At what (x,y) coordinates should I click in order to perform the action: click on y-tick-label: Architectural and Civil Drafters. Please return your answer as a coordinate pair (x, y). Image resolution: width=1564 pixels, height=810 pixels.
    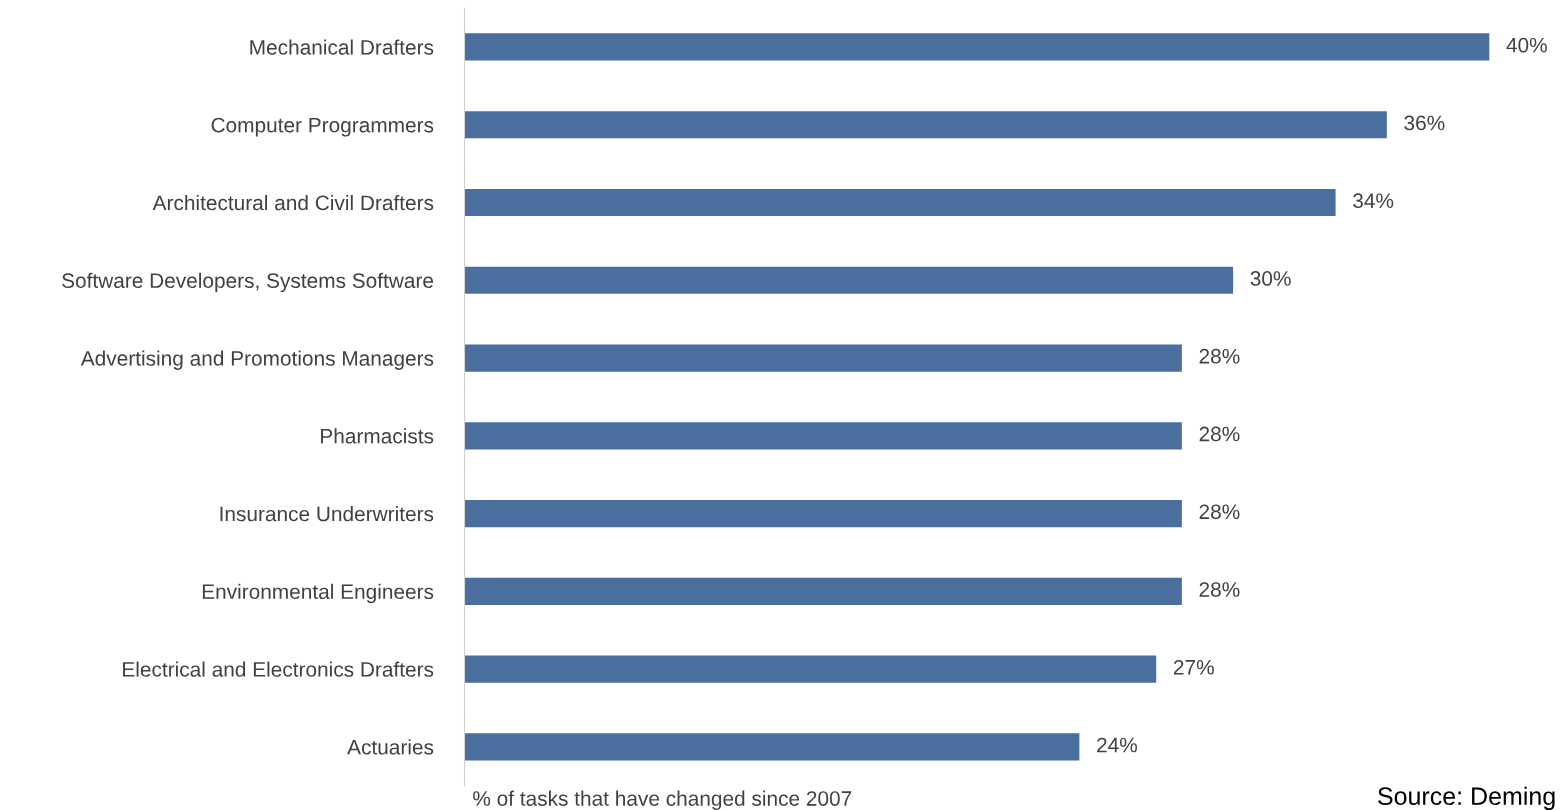
    Looking at the image, I should click on (293, 202).